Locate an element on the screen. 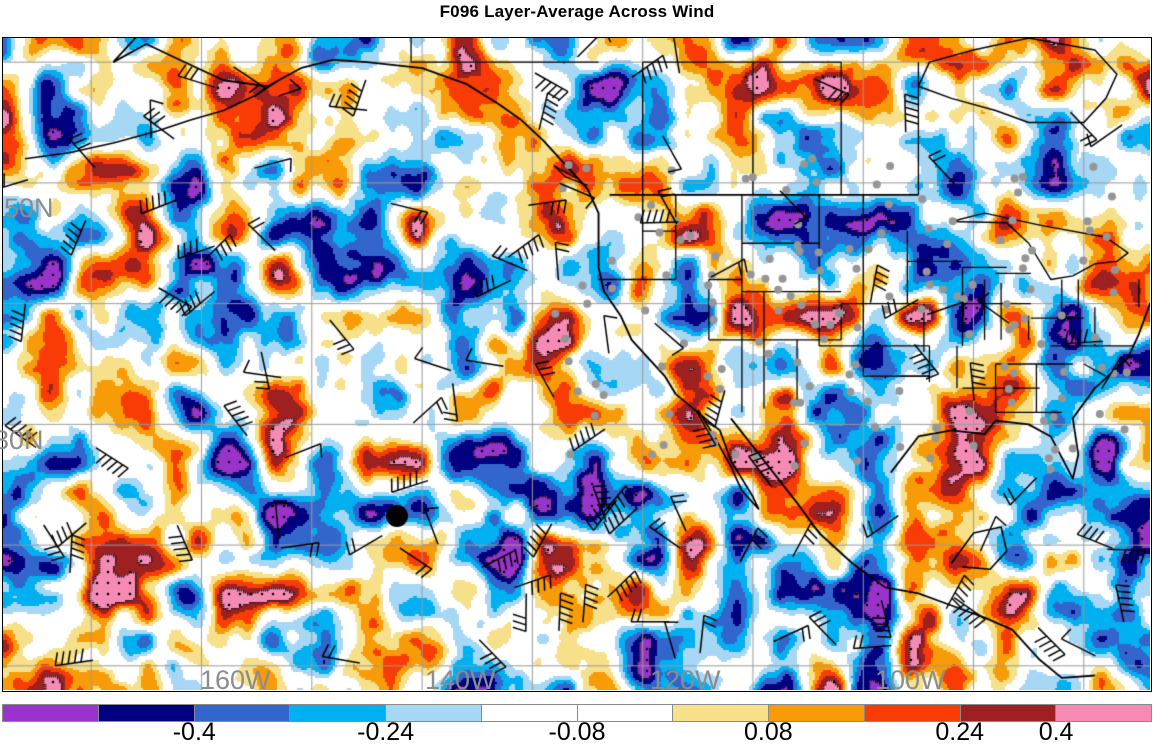 This screenshot has height=747, width=1154. colorbar-tick-labels: -0.4 -0.24 -0.08 0.08 0.24 0.4 is located at coordinates (577, 732).